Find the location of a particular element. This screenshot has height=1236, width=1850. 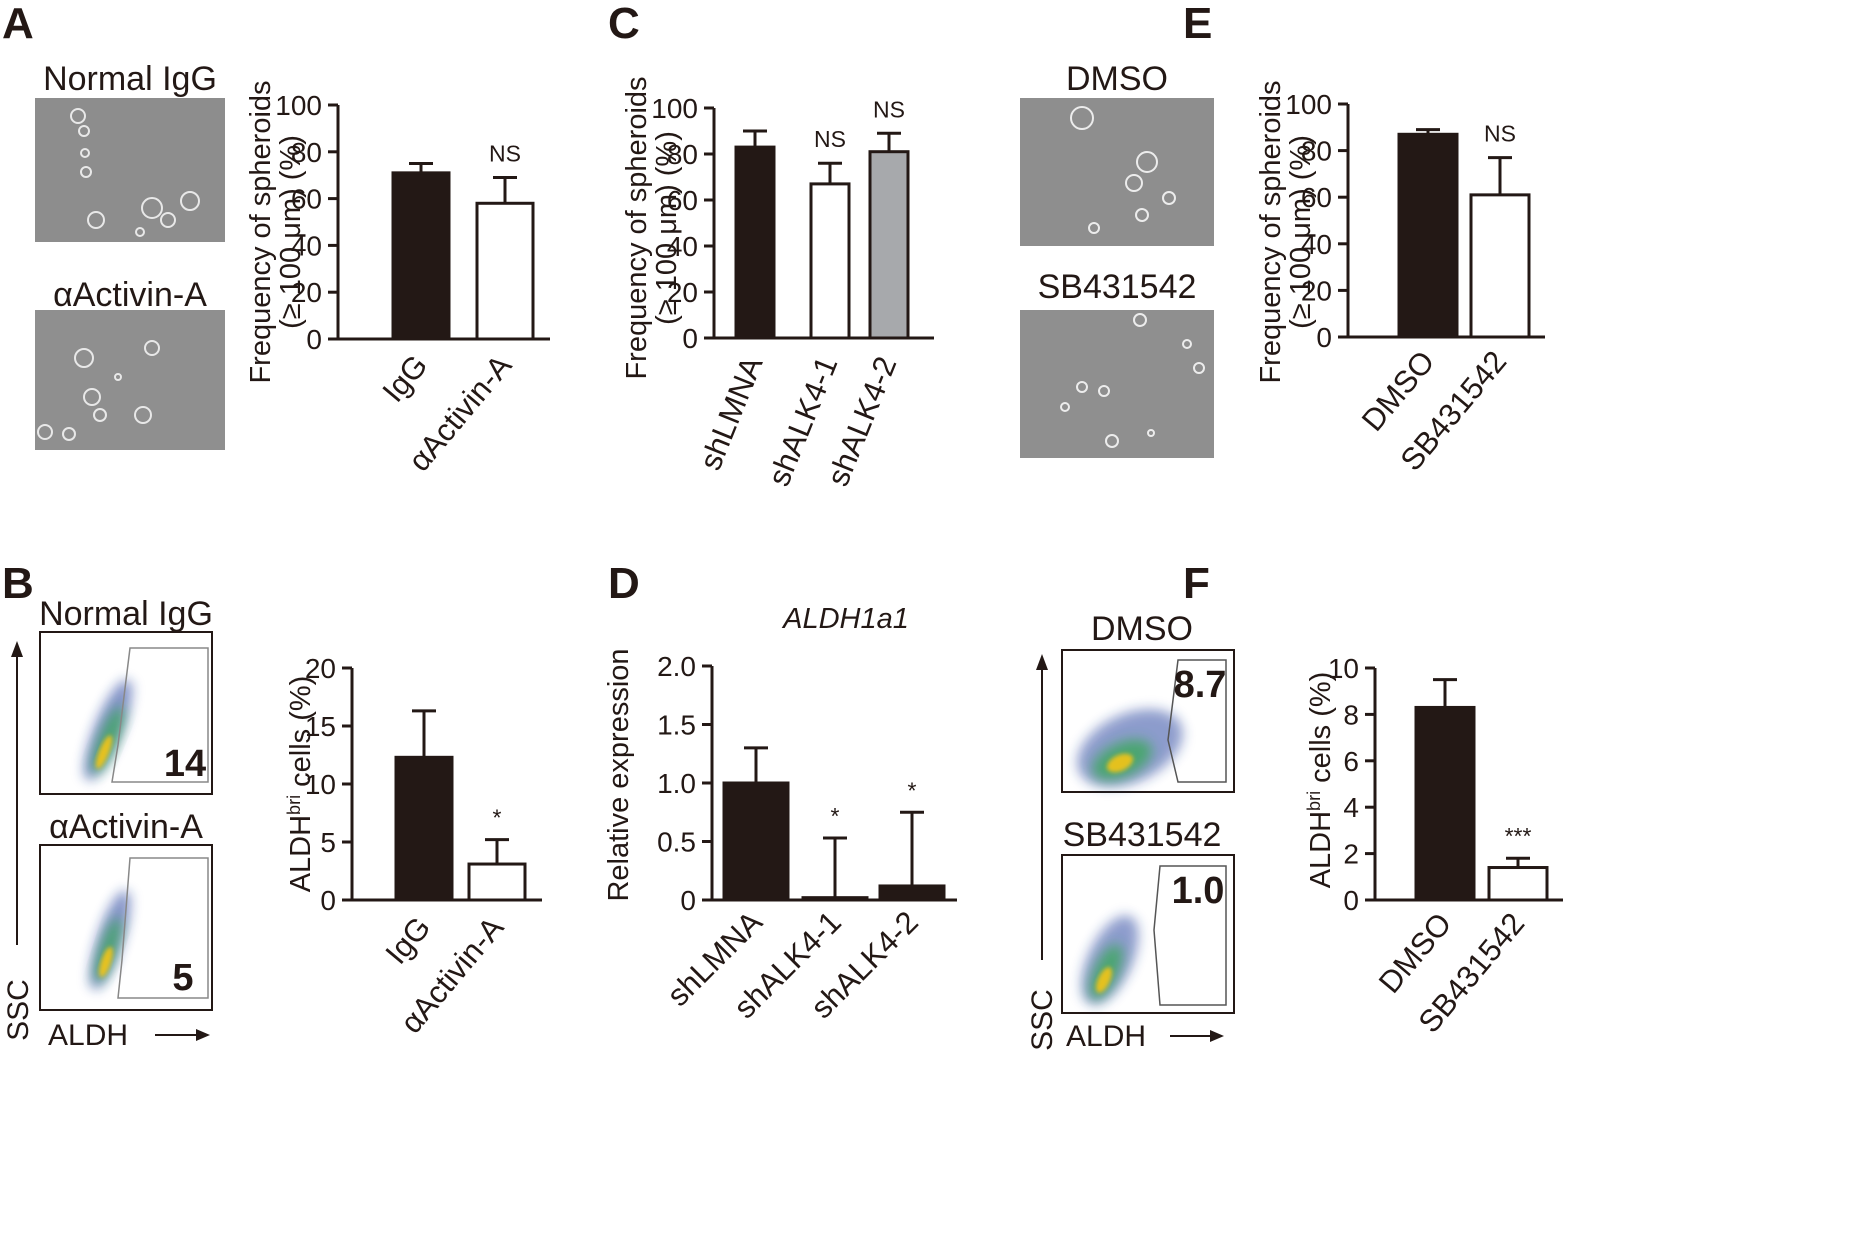

flow-x-axis-label-f: ALDH is located at coordinates (1106, 1036).